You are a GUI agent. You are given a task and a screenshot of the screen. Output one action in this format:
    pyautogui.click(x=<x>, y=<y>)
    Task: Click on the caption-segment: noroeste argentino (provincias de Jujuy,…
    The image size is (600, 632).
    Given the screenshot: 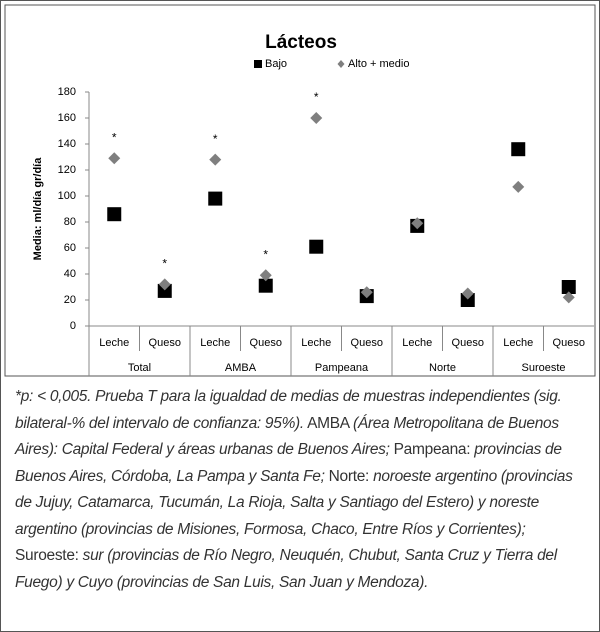 What is the action you would take?
    pyautogui.click(x=294, y=502)
    